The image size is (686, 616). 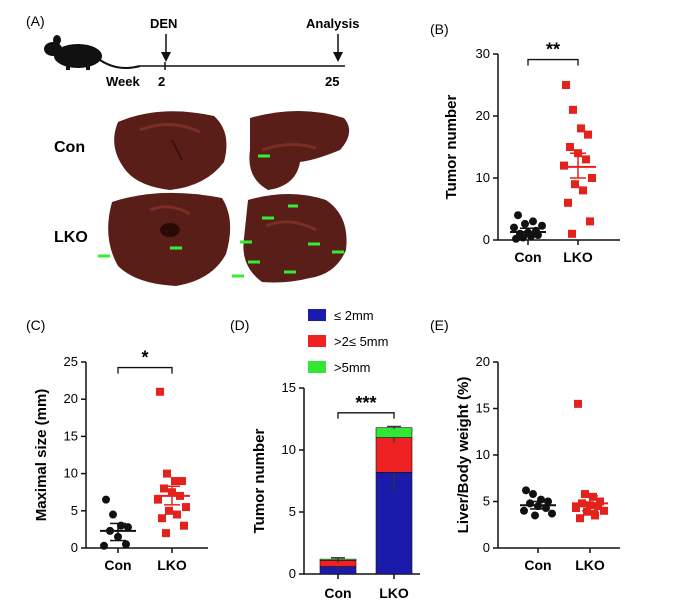 What do you see at coordinates (338, 48) in the screenshot?
I see `analysis-arrow` at bounding box center [338, 48].